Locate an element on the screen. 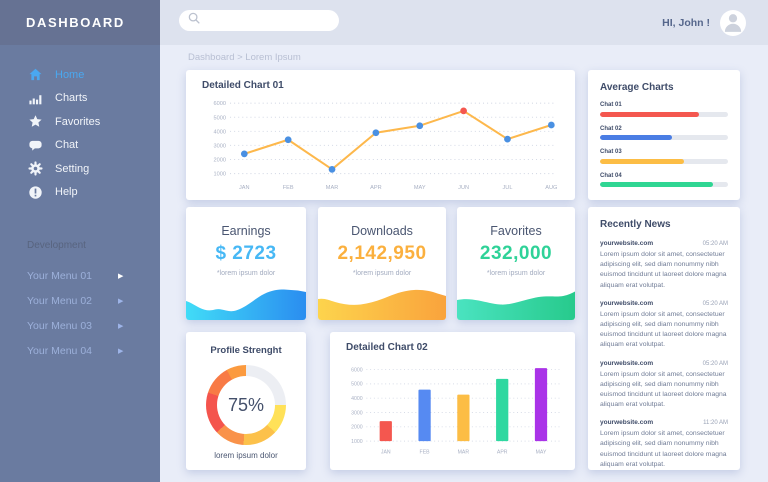  svg-text: 6000 is located at coordinates (357, 370).